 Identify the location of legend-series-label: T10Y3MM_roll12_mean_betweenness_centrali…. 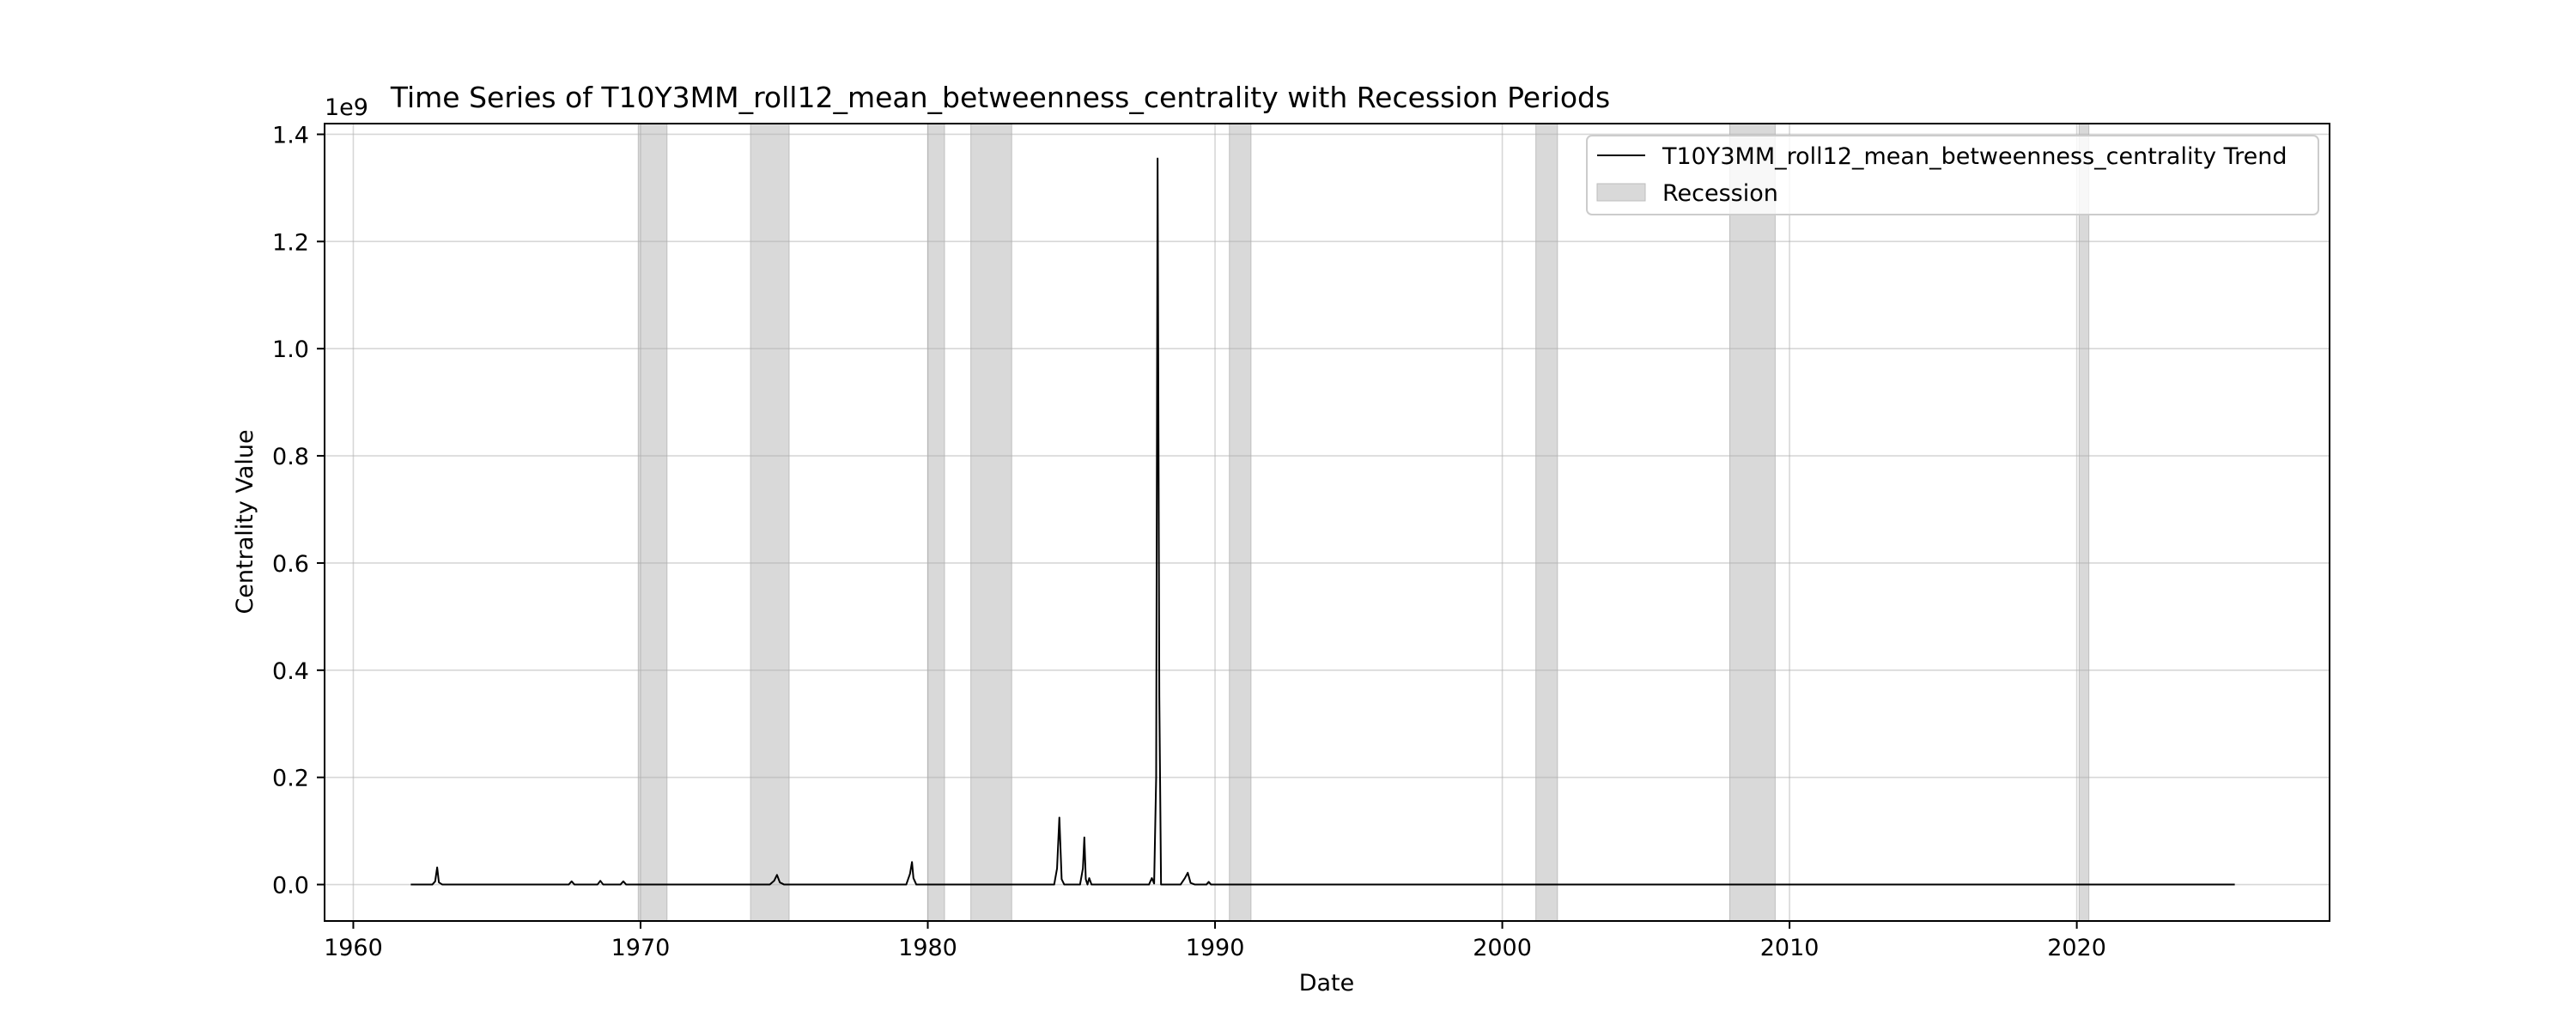
(1975, 156).